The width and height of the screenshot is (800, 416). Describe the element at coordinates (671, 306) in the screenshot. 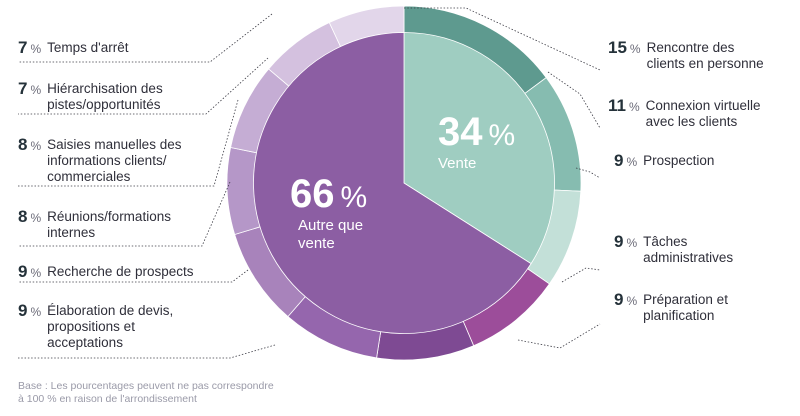

I see `legend-item-preparation: 9% Préparation et planification` at that location.